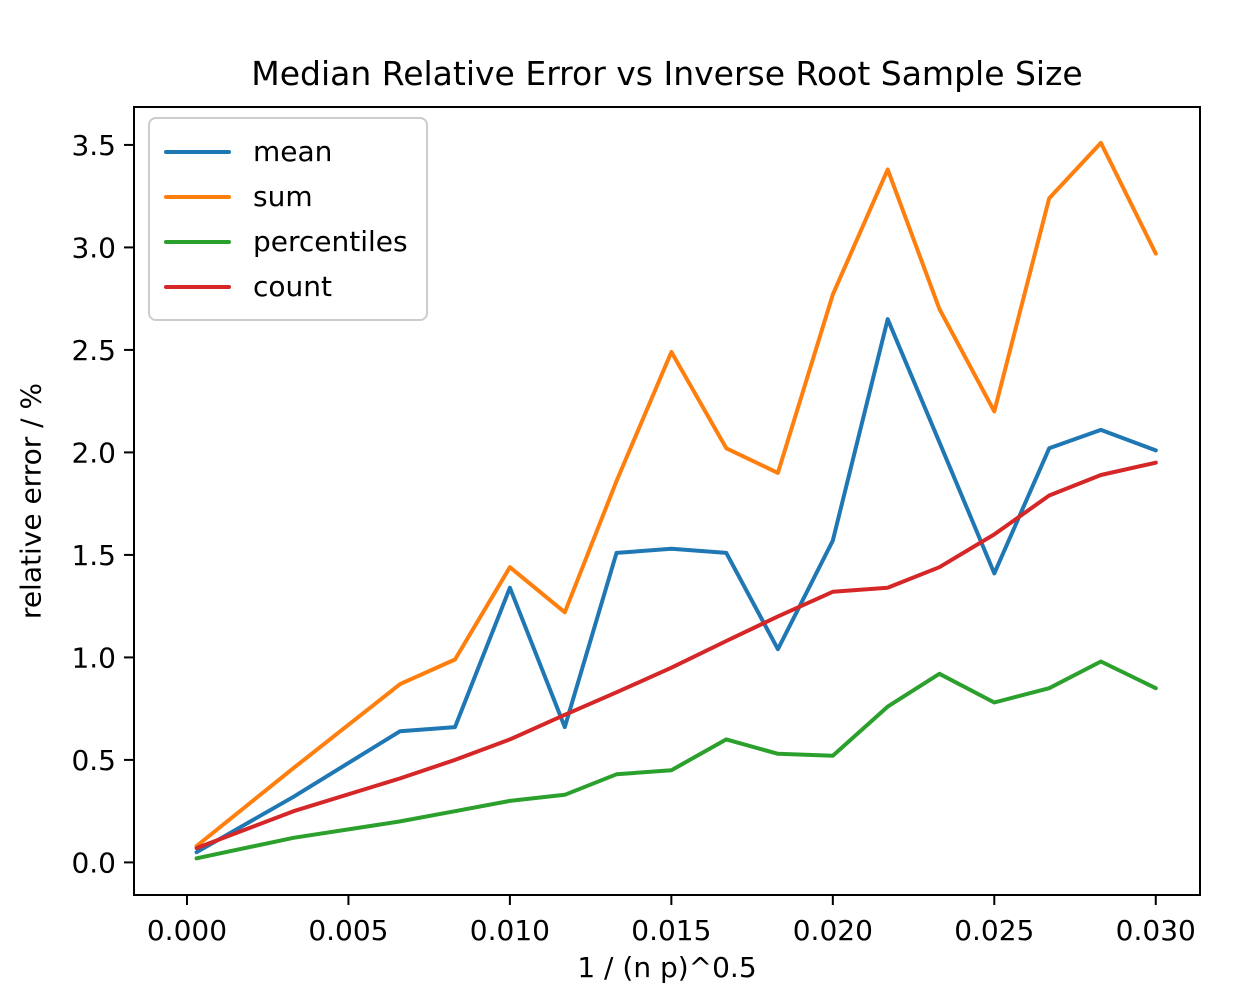 This screenshot has width=1250, height=1000. Describe the element at coordinates (671, 930) in the screenshot. I see `x-tick-label: 0.015` at that location.